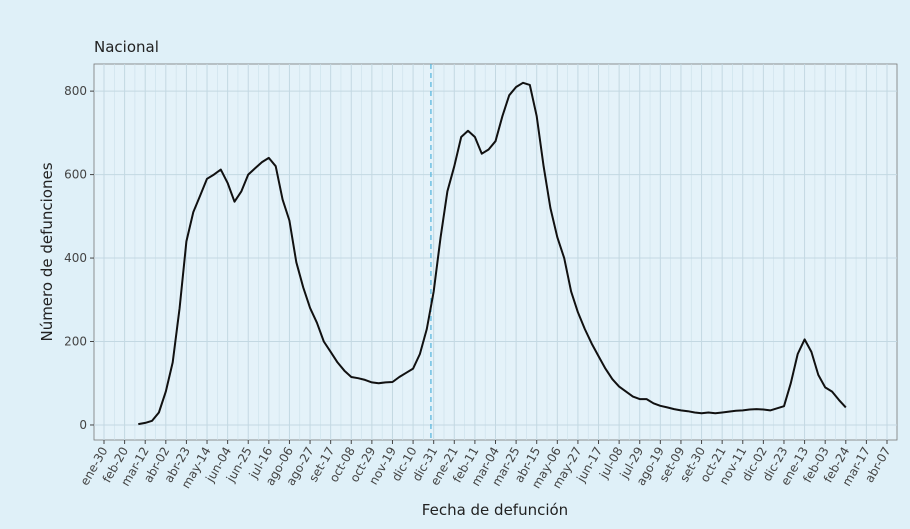  Describe the element at coordinates (83, 425) in the screenshot. I see `y-tick-label: 0` at that location.